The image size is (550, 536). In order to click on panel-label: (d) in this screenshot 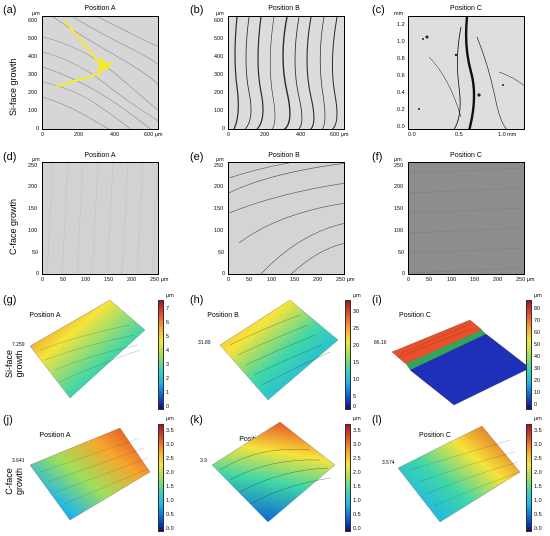, I will do `click(10, 157)`.